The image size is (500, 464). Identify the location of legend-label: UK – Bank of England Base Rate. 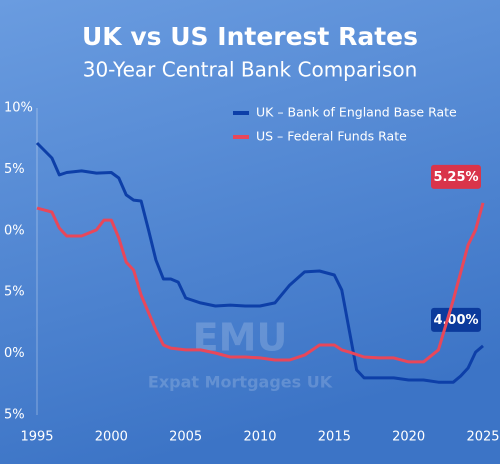
(356, 112).